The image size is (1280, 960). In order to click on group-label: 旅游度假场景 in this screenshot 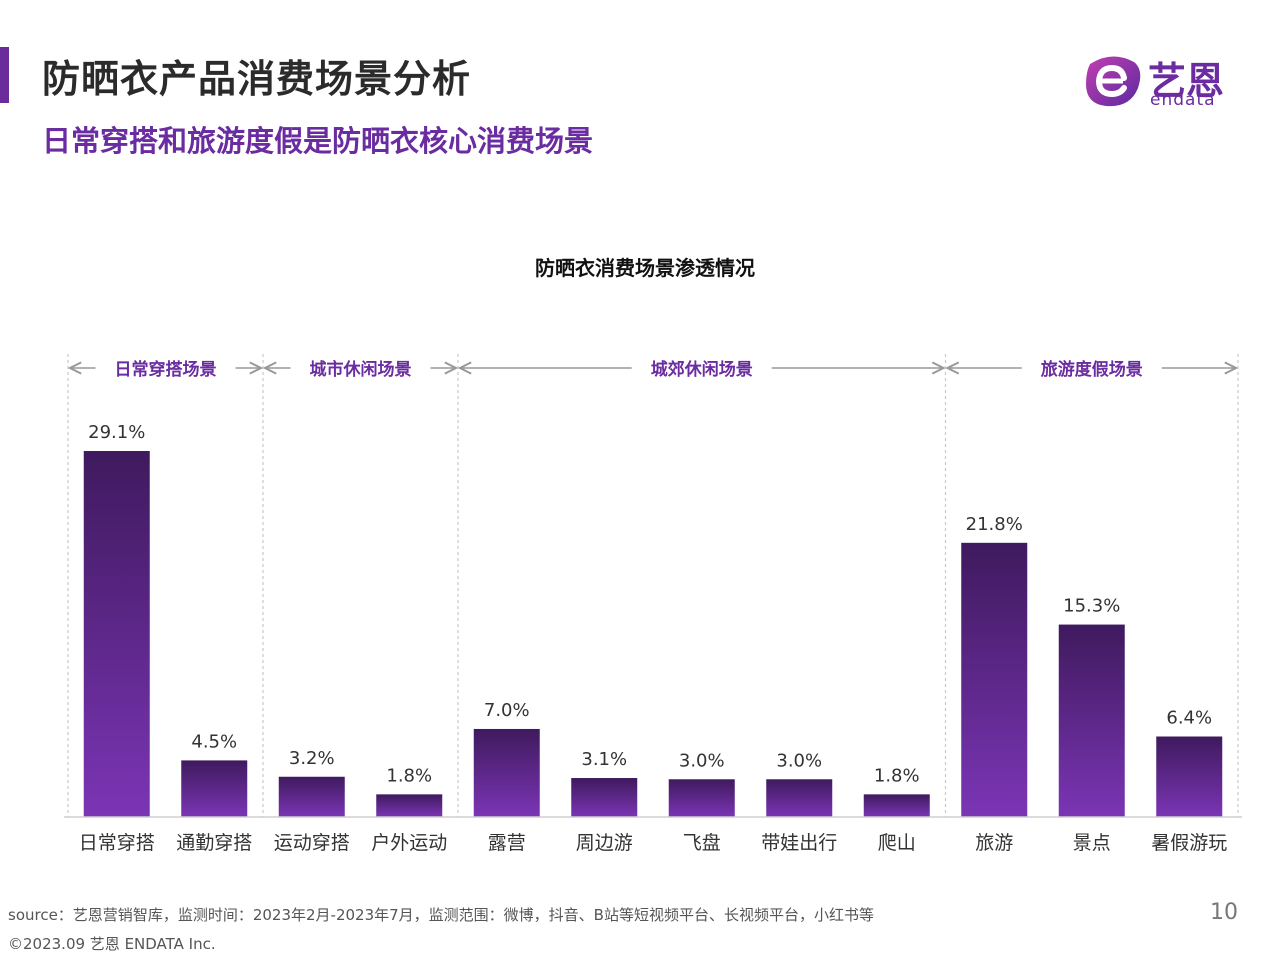, I will do `click(1092, 369)`.